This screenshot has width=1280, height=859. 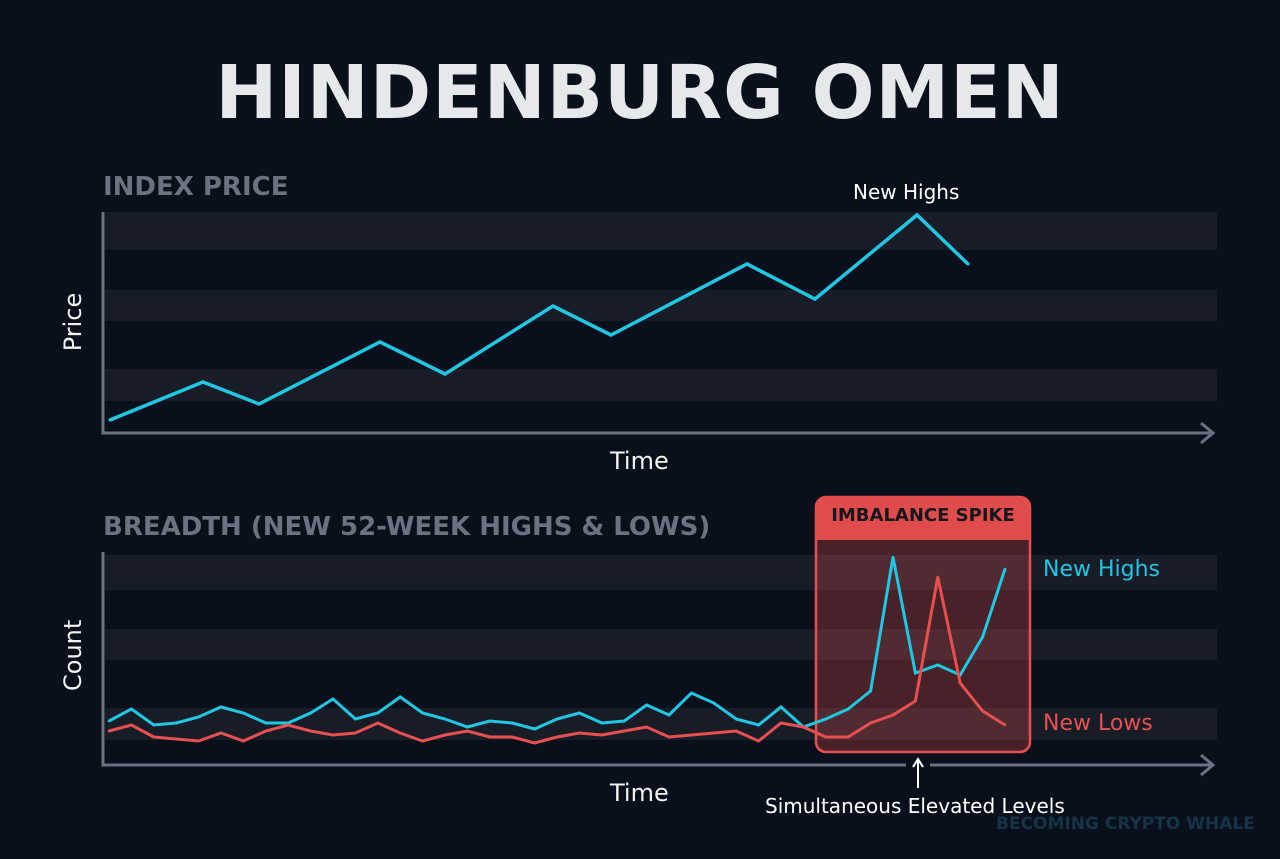 I want to click on page-title: HINDENBURG OMEN, so click(x=640, y=93).